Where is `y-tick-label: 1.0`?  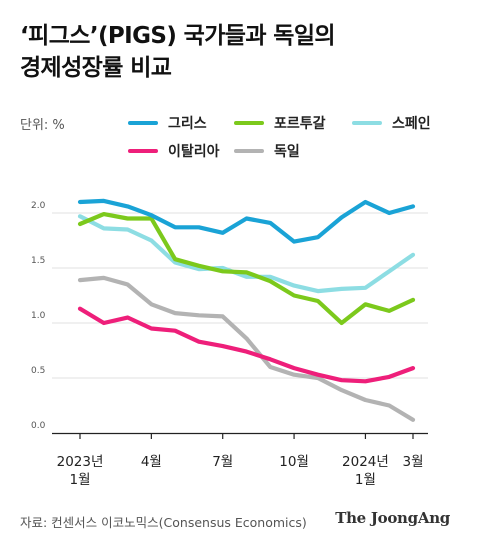 y-tick-label: 1.0 is located at coordinates (38, 316).